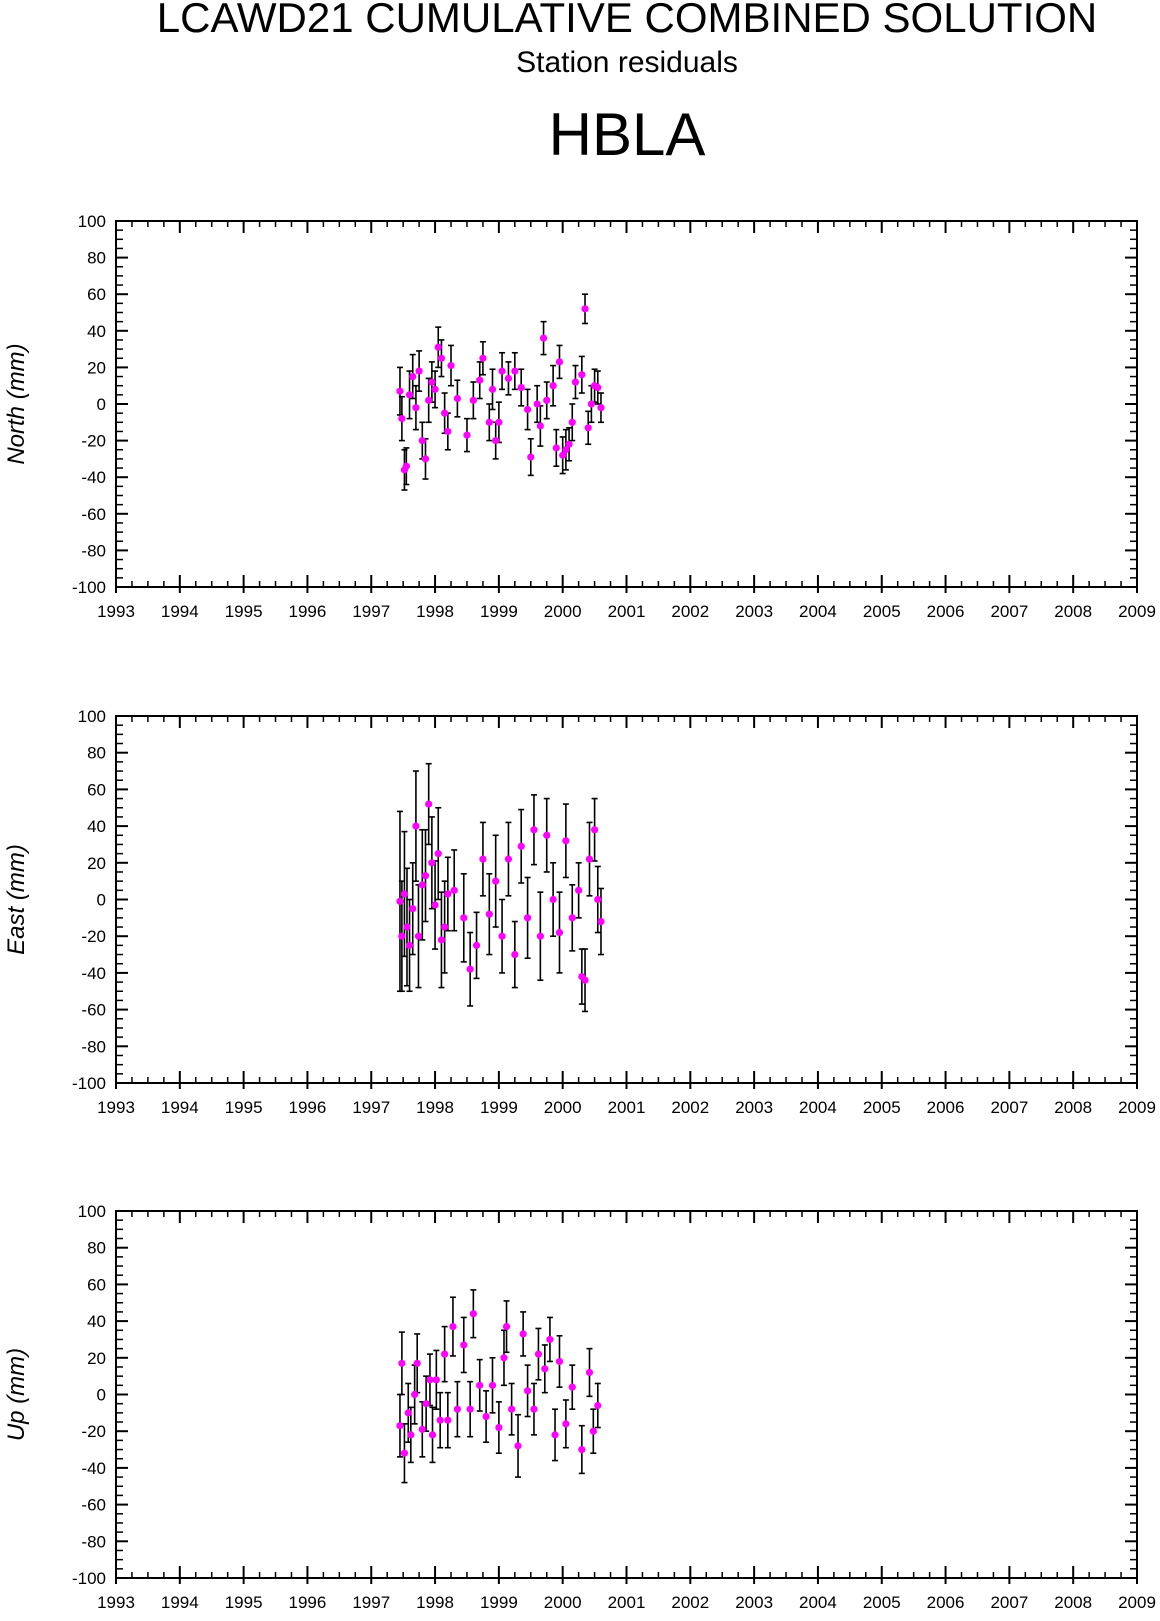 The width and height of the screenshot is (1160, 1621). What do you see at coordinates (882, 611) in the screenshot?
I see `x-tick-label: 2005` at bounding box center [882, 611].